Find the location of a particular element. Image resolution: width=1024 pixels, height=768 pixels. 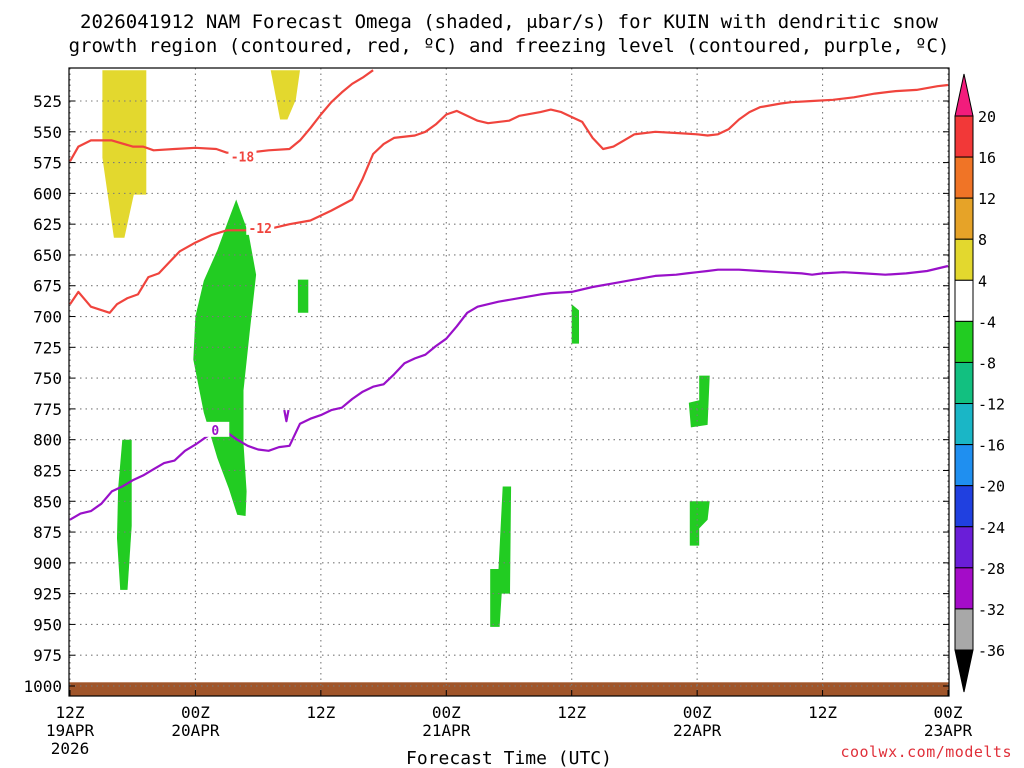

y-tick-label-675: 675 is located at coordinates (47, 286).